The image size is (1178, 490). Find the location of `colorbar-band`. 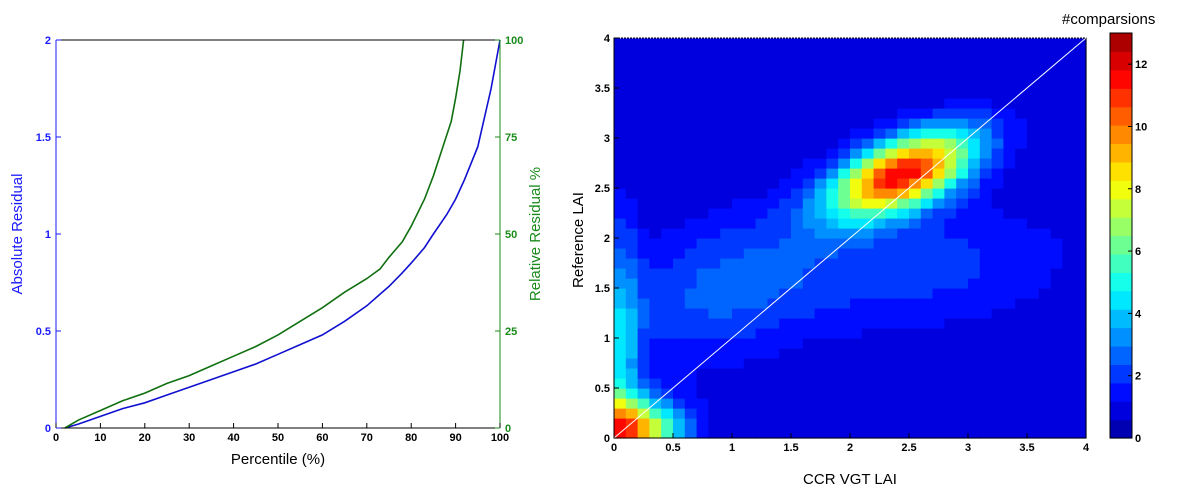

colorbar-band is located at coordinates (1121, 337).